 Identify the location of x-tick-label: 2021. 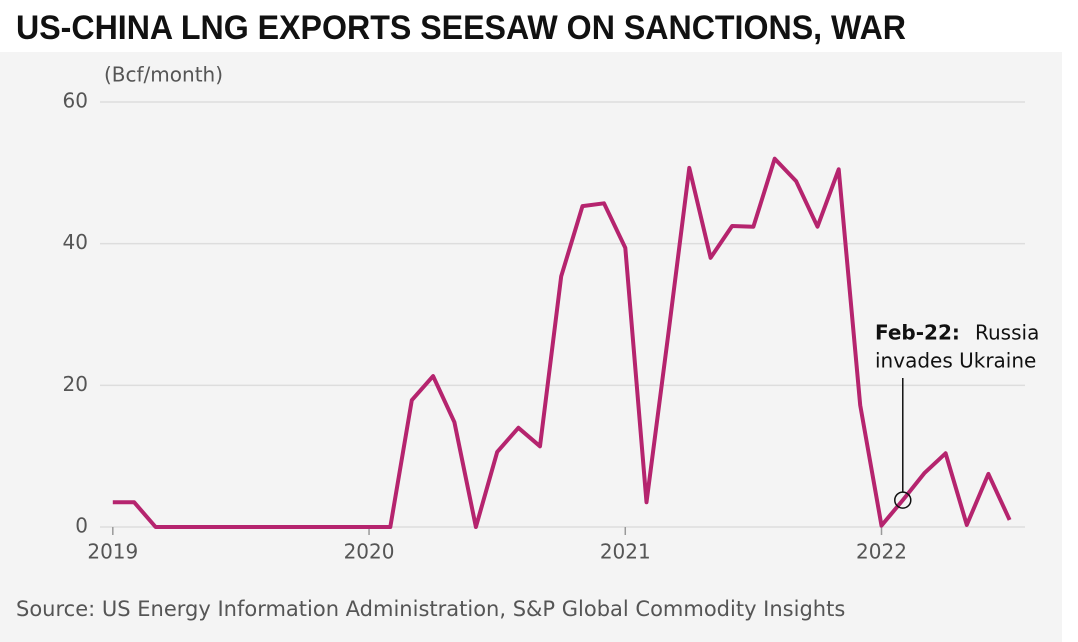
(625, 552).